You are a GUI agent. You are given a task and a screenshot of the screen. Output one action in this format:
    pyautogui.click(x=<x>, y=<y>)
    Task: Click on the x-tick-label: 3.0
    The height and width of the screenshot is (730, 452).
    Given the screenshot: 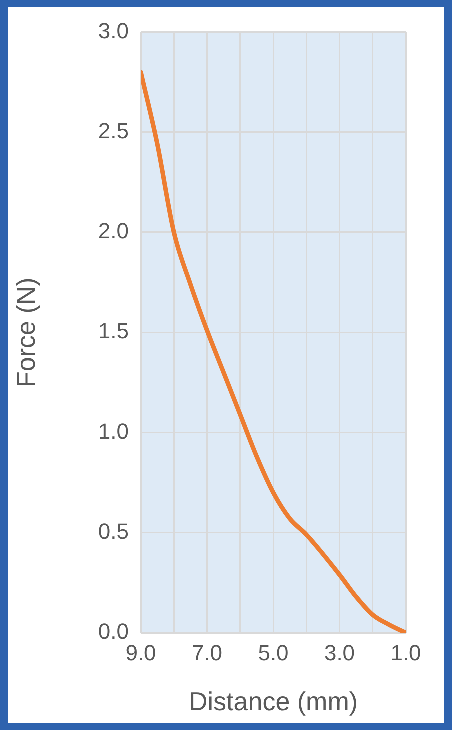 What is the action you would take?
    pyautogui.click(x=340, y=653)
    